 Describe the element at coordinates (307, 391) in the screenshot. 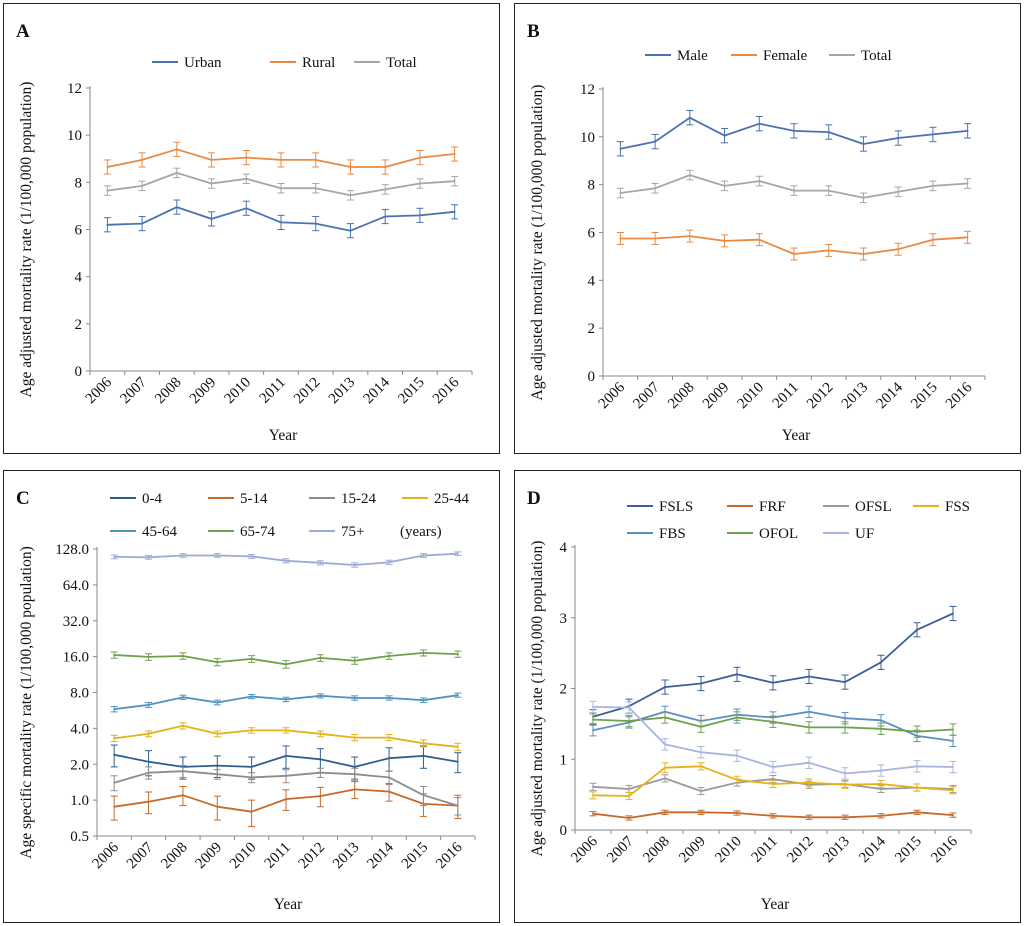

I see `x-tick-label-a: 2012` at that location.